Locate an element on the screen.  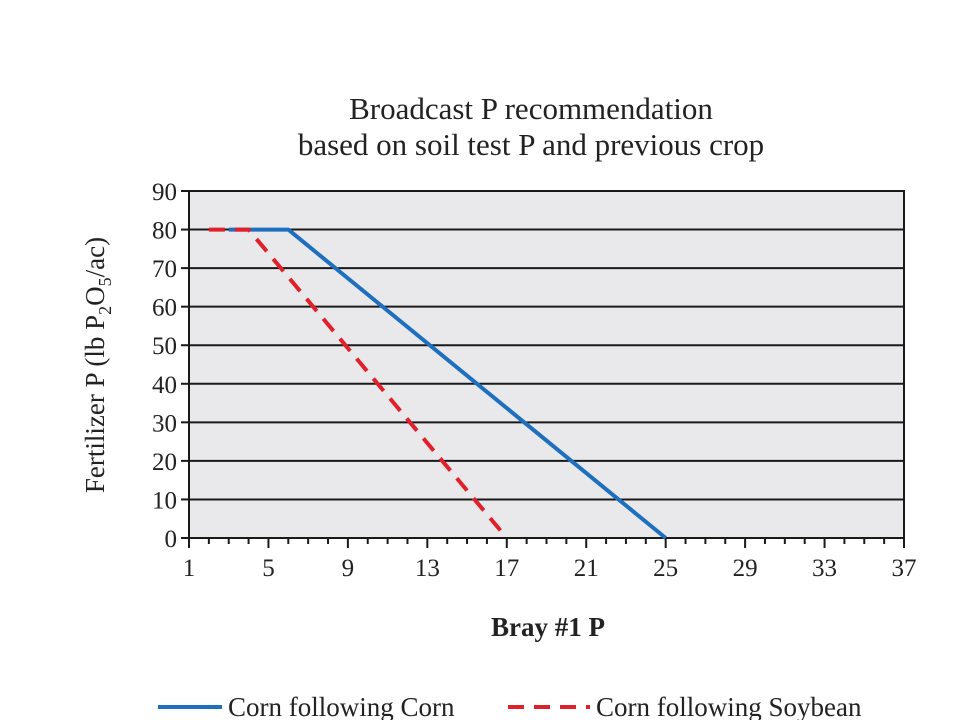
y-axis-label-part-b: O is located at coordinates (95, 296).